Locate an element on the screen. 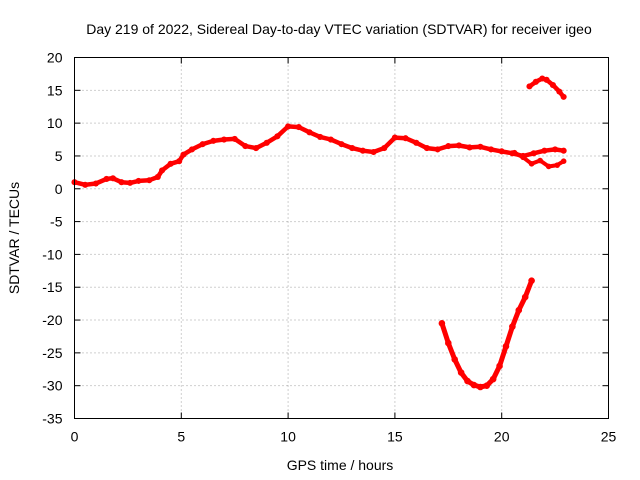 The image size is (640, 480). y-tick-label: -30 is located at coordinates (52, 386).